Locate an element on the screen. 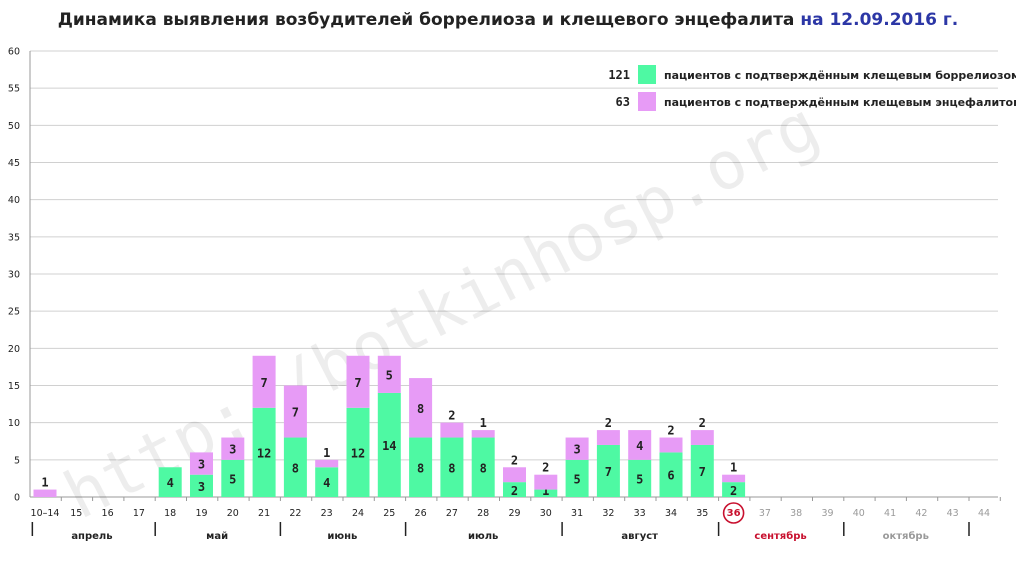  month-label: июнь is located at coordinates (342, 536).